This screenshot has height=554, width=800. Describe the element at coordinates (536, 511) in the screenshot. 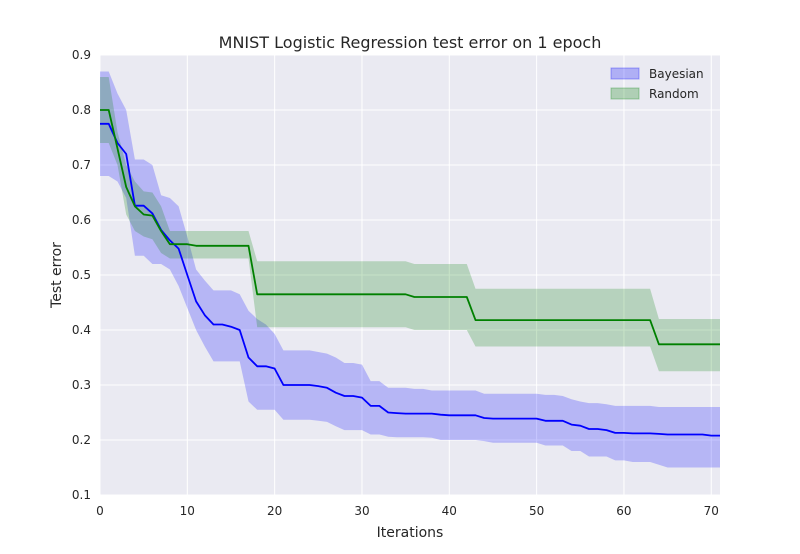

I see `x-tick-label-5: 50` at that location.